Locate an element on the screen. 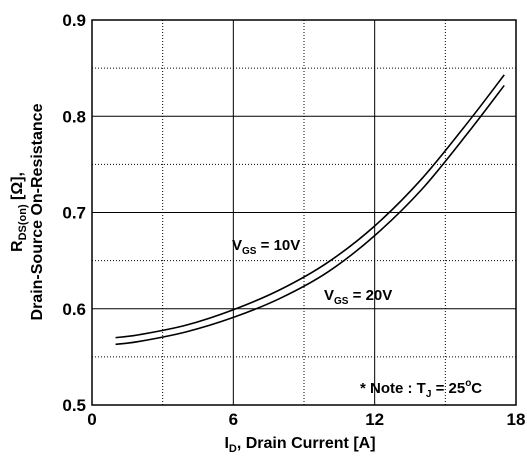  y-tick-label: 0.5 is located at coordinates (74, 405).